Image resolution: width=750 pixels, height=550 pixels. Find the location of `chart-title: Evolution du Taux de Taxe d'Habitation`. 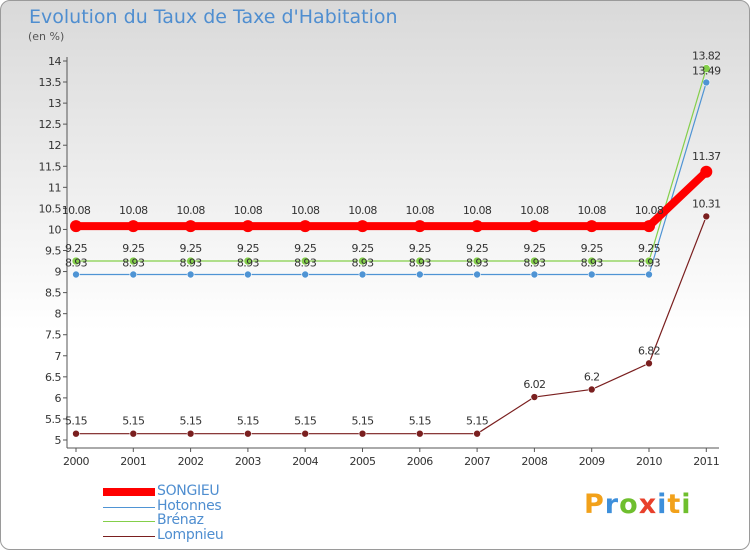

chart-title: Evolution du Taux de Taxe d'Habitation is located at coordinates (213, 17).